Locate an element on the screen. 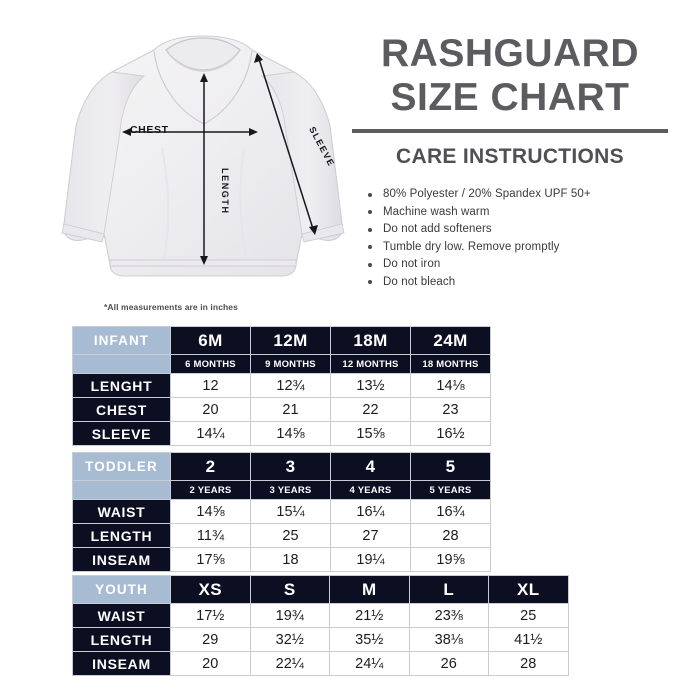 The image size is (700, 700). care-item-text: Do not iron is located at coordinates (412, 264).